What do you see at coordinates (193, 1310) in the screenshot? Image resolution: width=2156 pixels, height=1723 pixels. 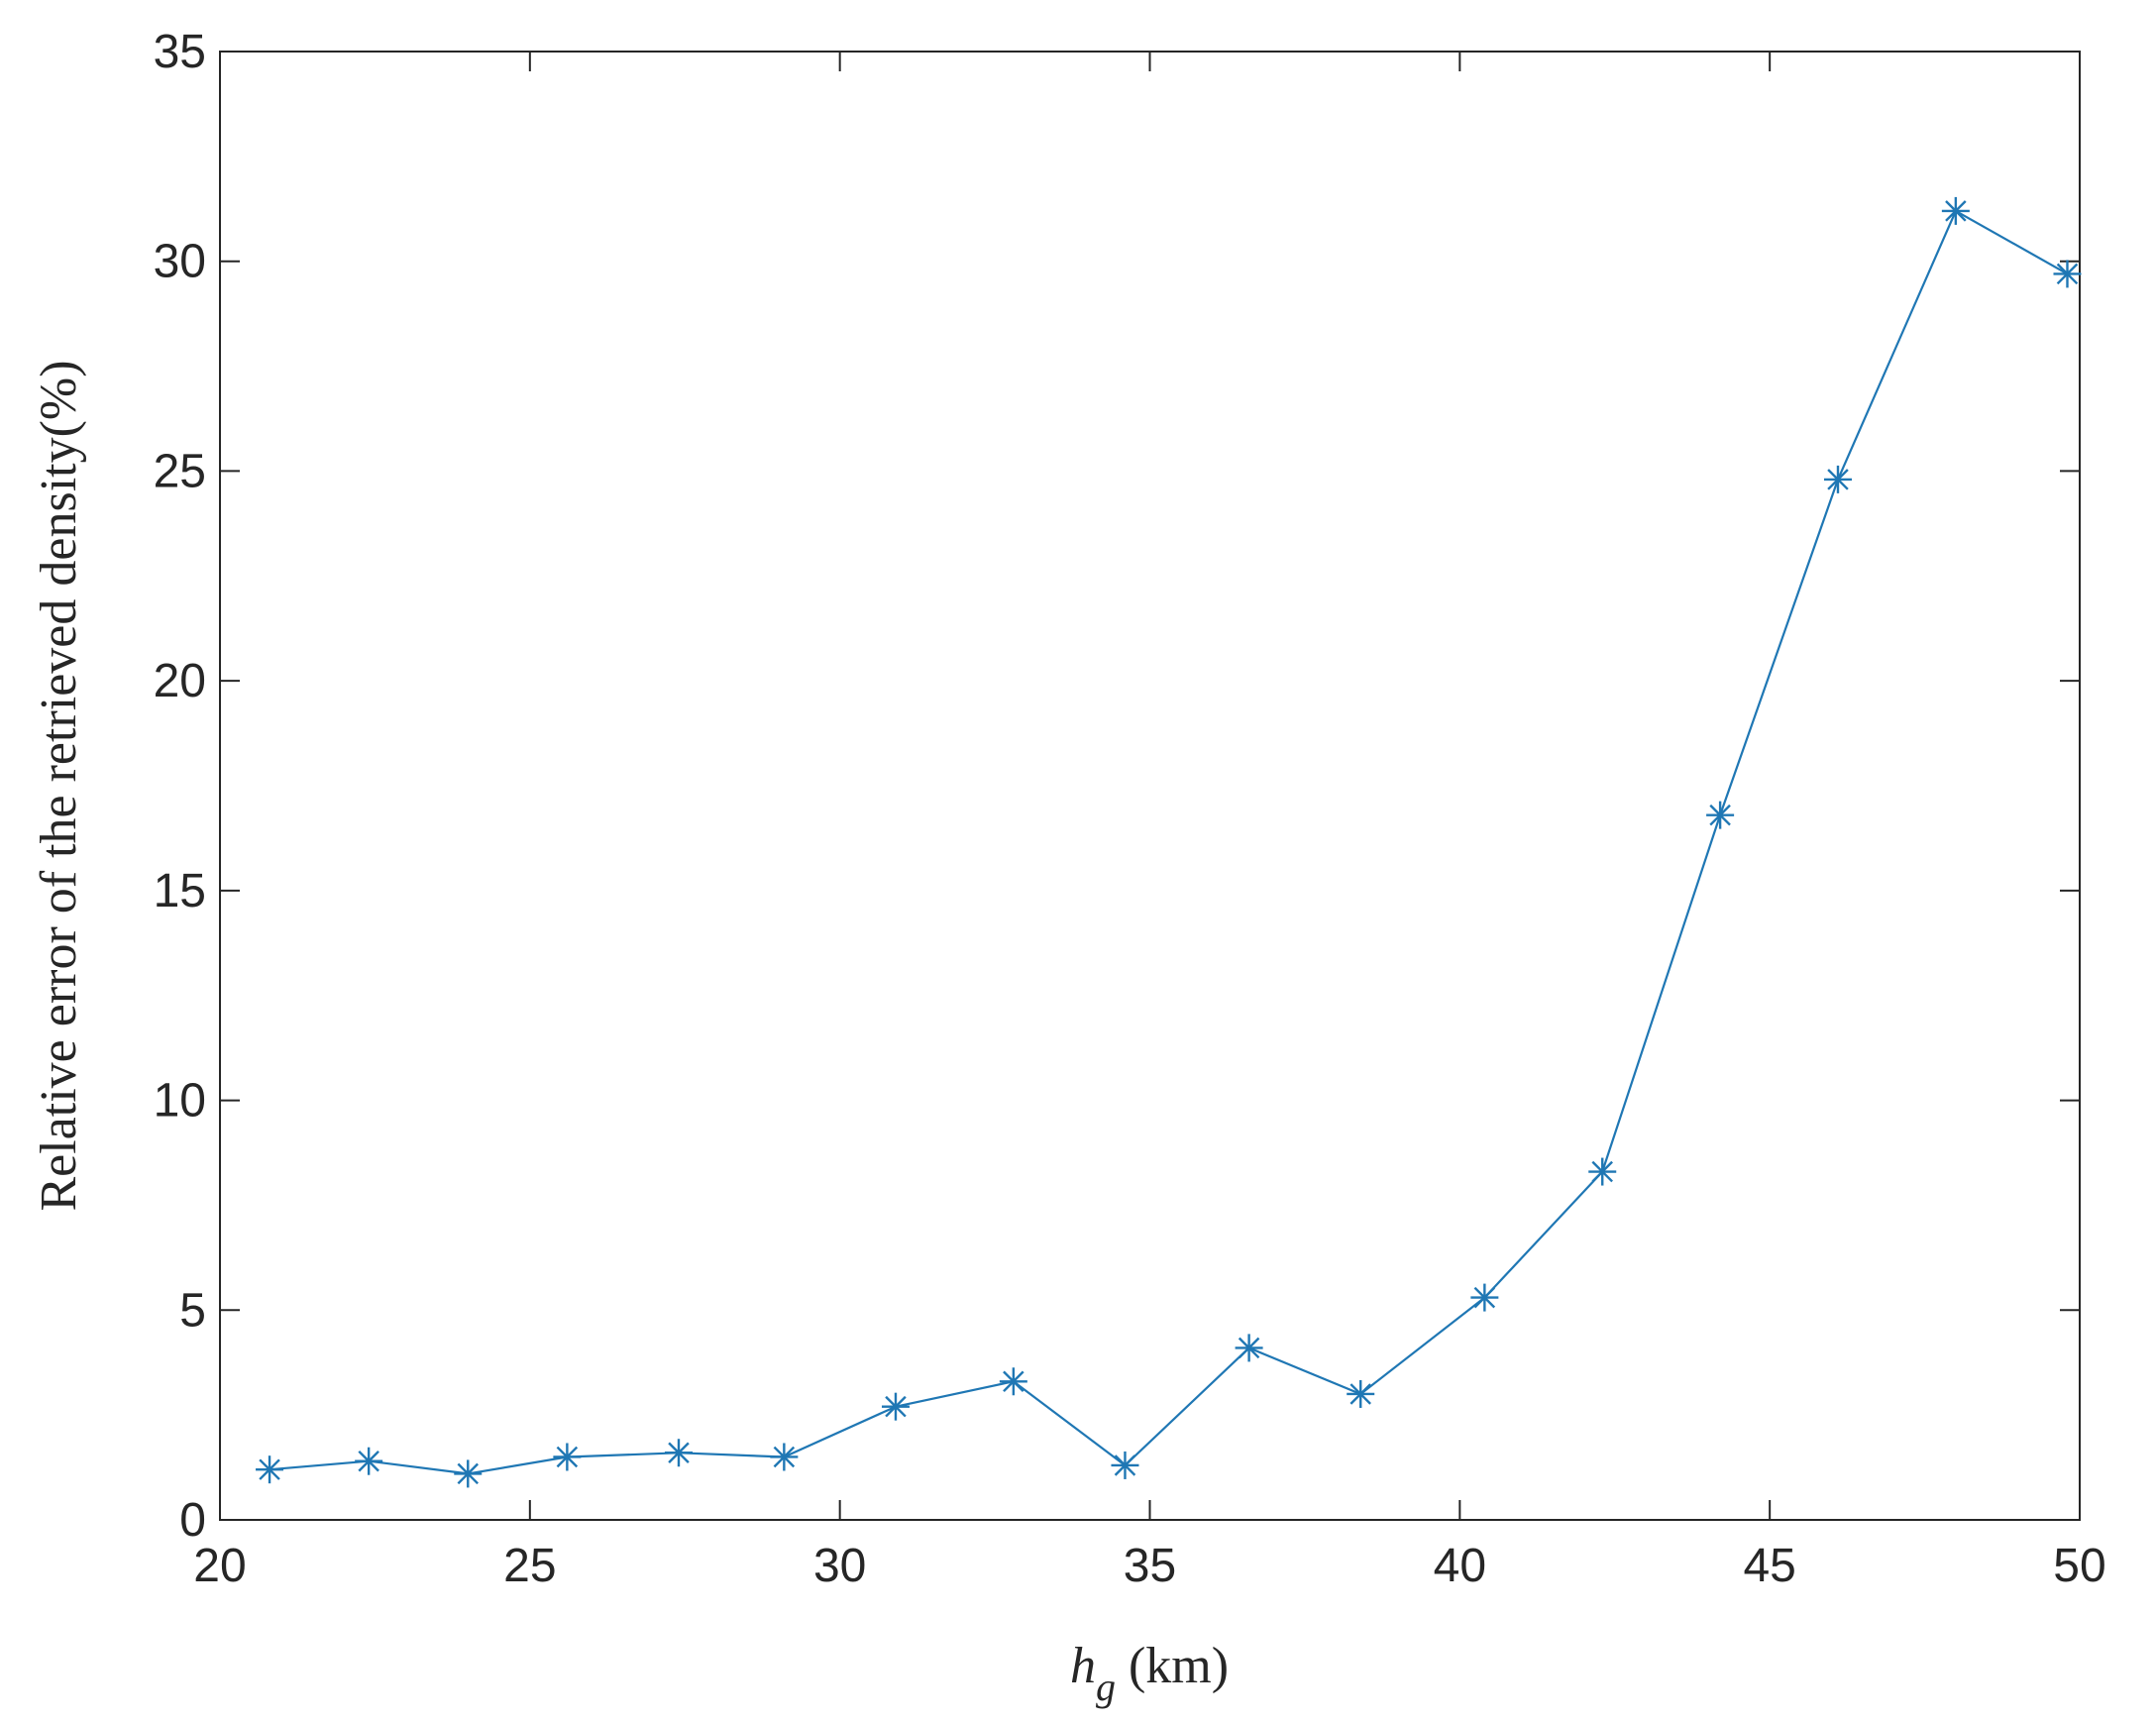 I see `y-tick-label: 5` at bounding box center [193, 1310].